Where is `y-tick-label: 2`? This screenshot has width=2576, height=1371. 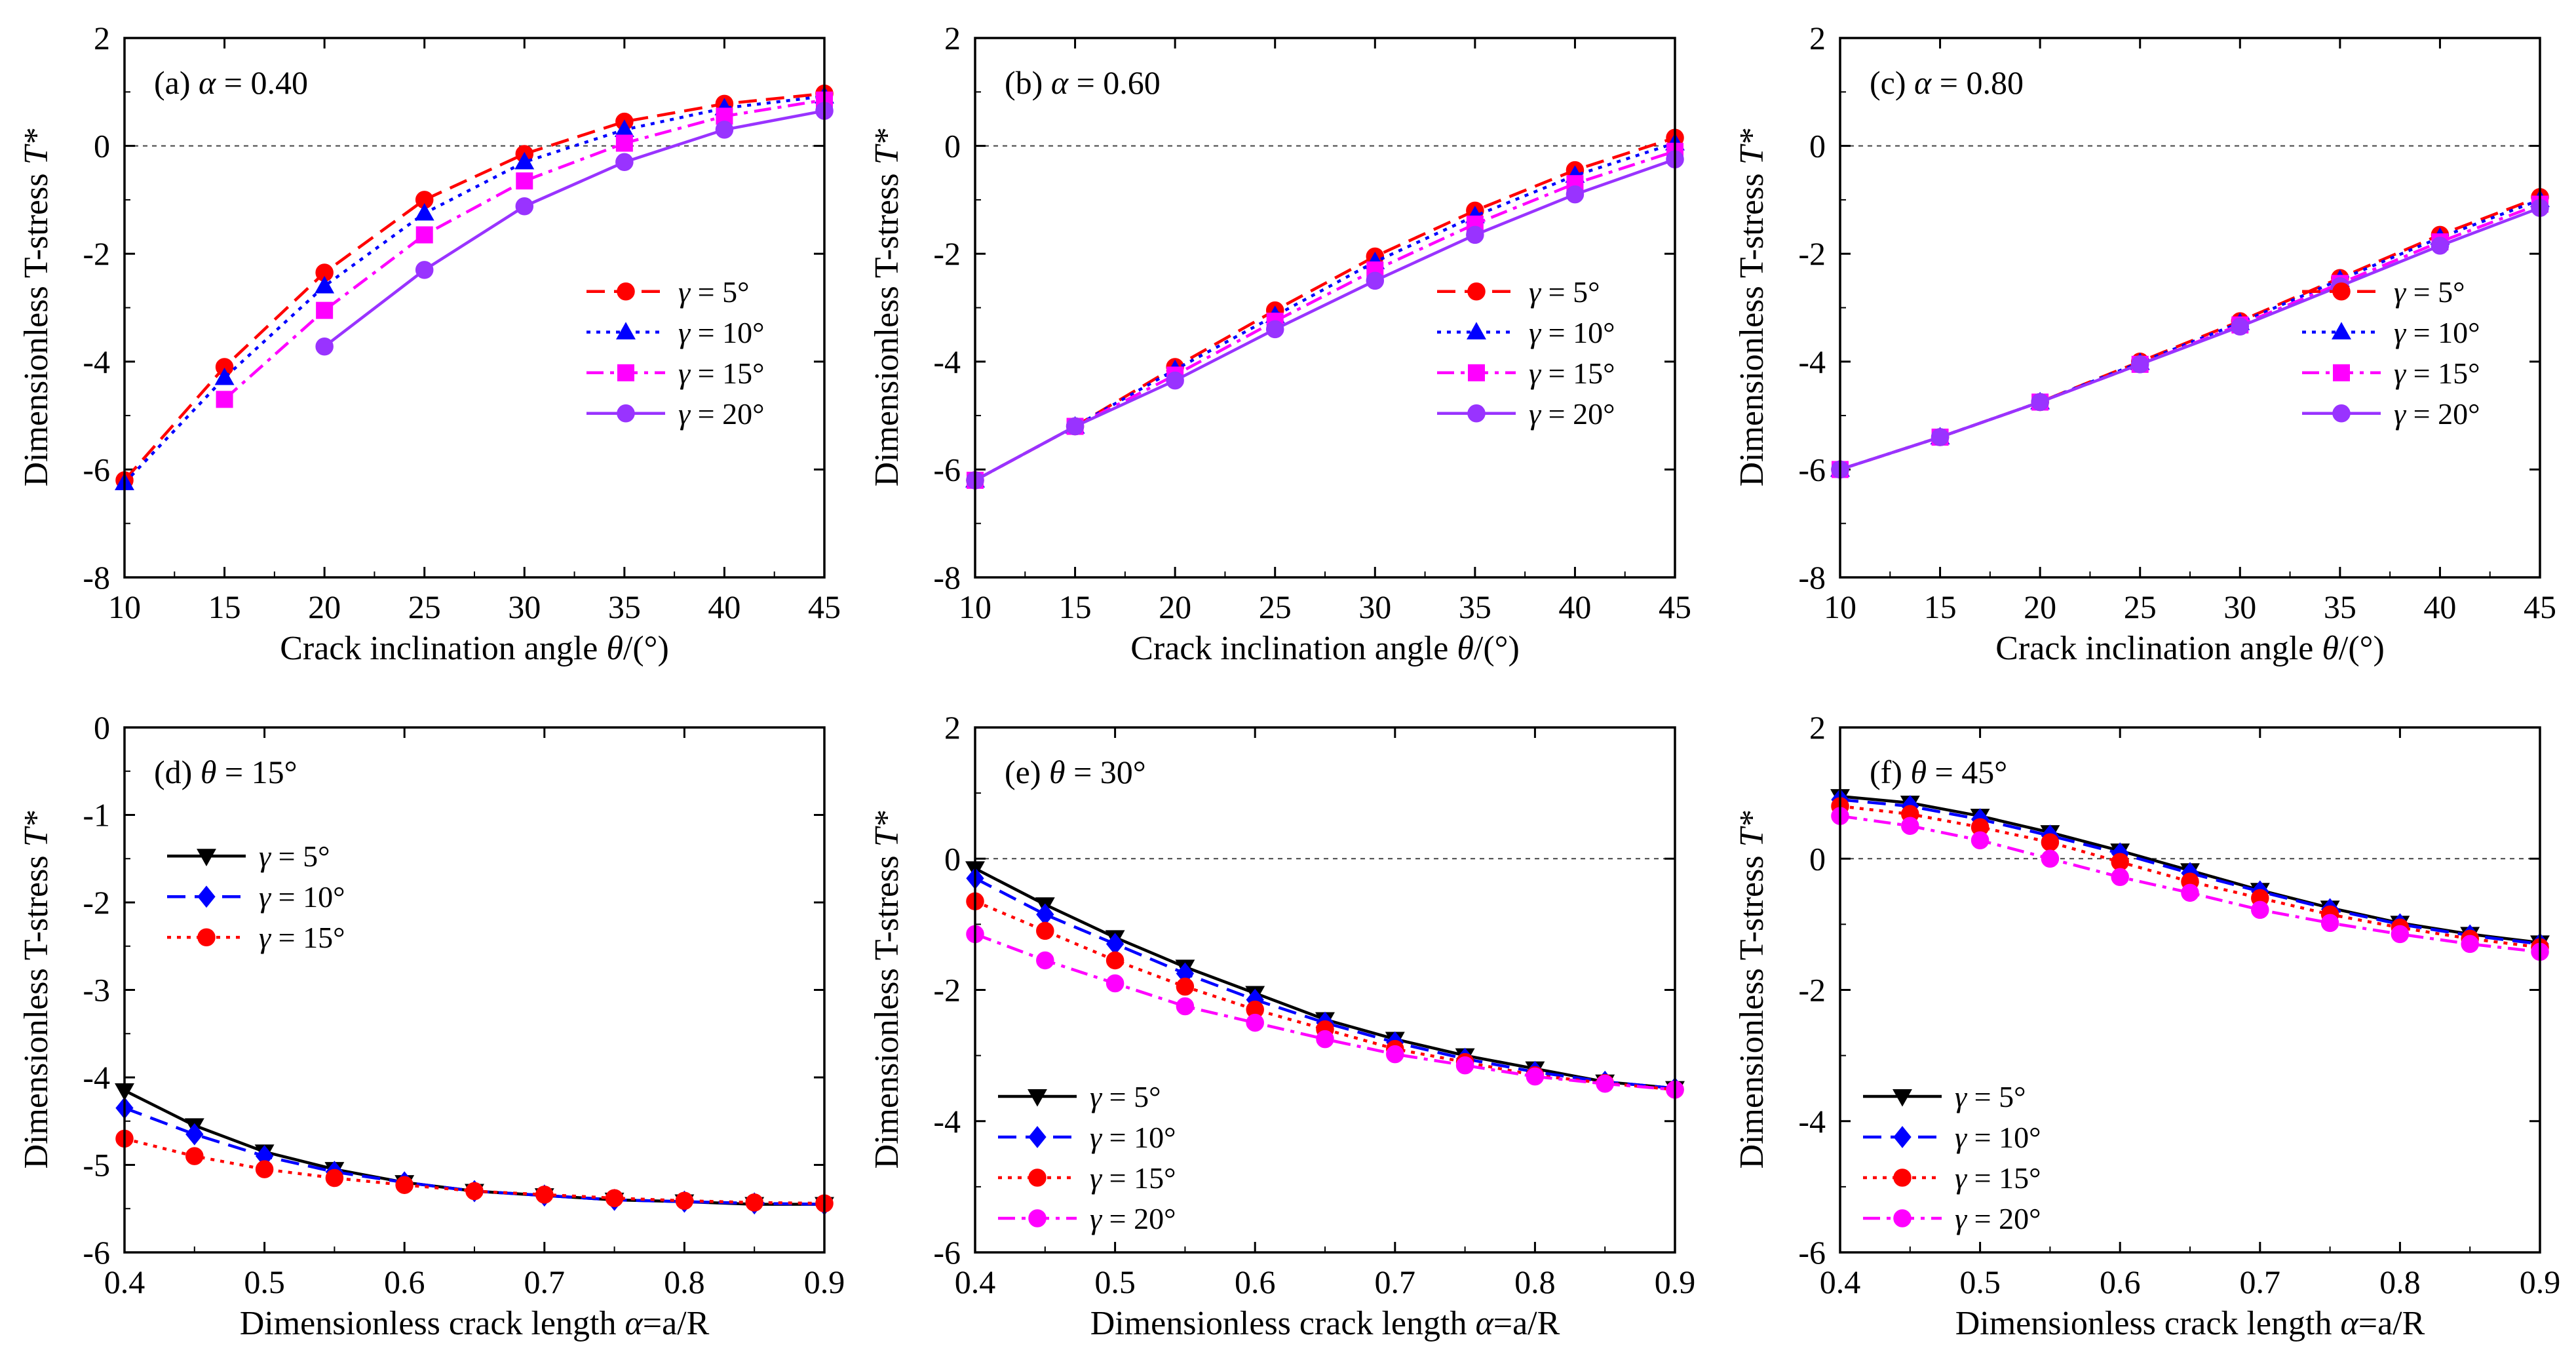 y-tick-label: 2 is located at coordinates (102, 38).